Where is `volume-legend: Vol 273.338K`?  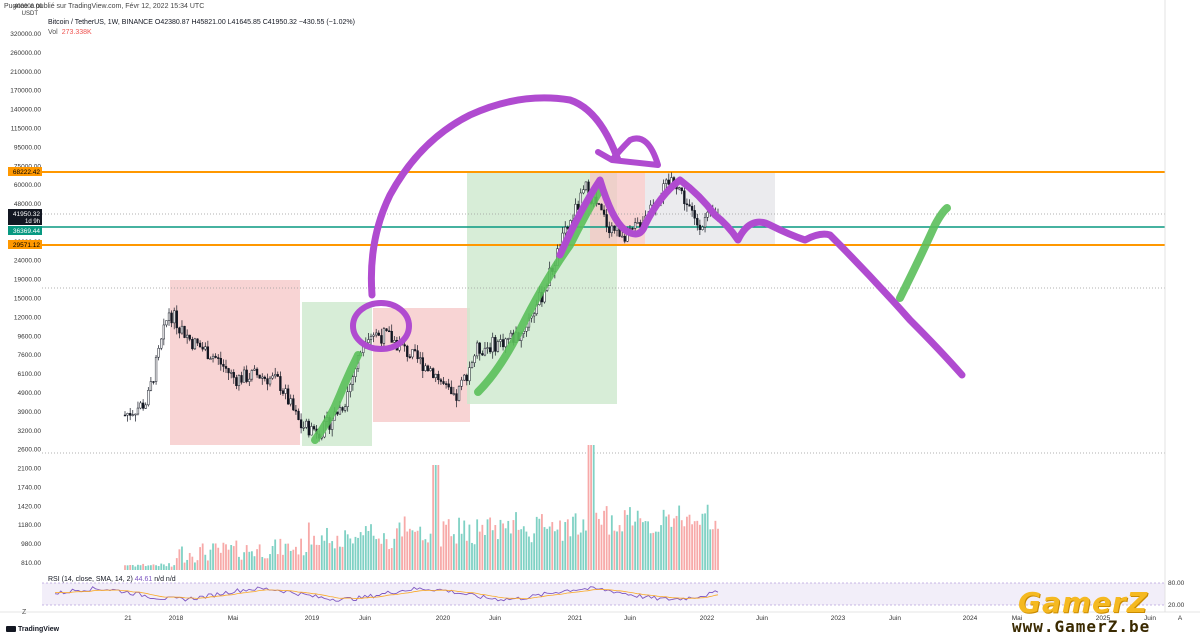 volume-legend: Vol 273.338K is located at coordinates (70, 32).